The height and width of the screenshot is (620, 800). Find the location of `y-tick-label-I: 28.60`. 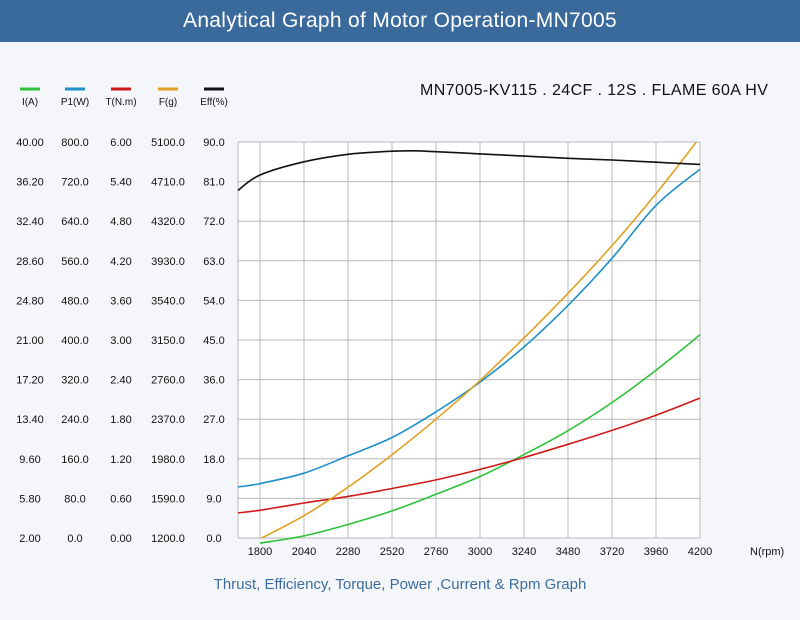

y-tick-label-I: 28.60 is located at coordinates (30, 262).